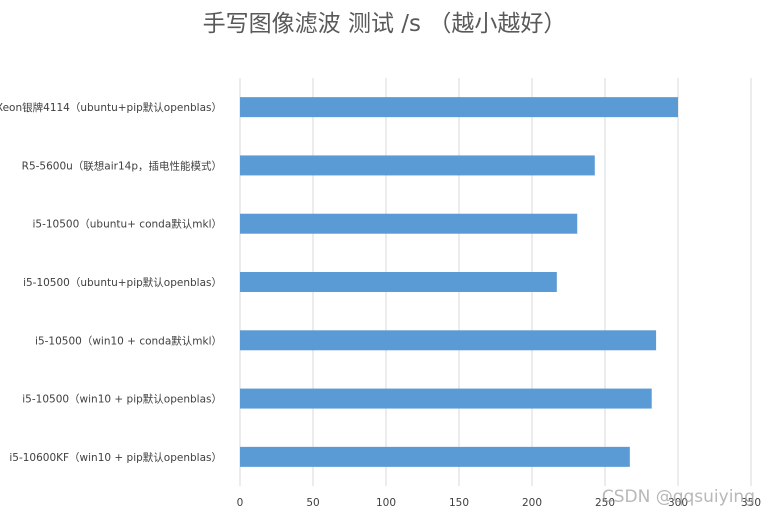  What do you see at coordinates (386, 503) in the screenshot?
I see `x-tick-label: 100` at bounding box center [386, 503].